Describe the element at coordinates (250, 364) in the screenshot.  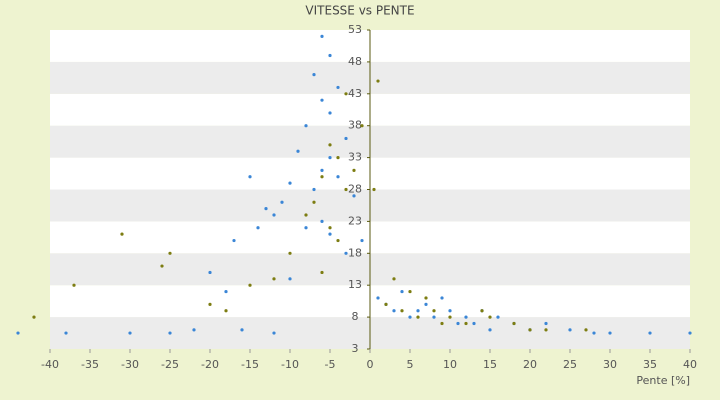
I see `x-tick-label: -15` at that location.